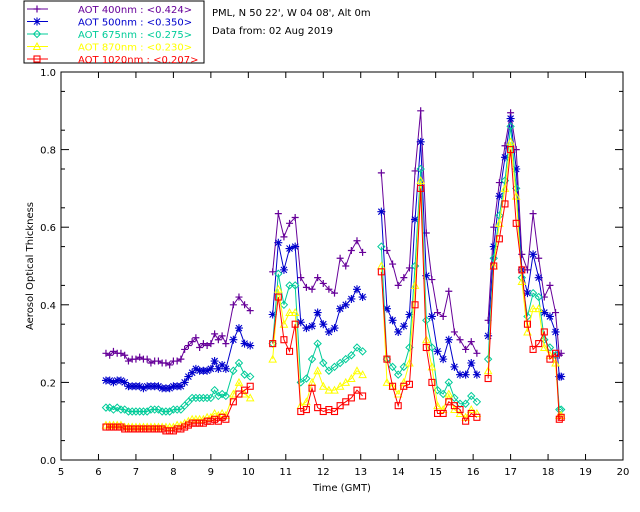 This screenshot has height=512, width=640. I want to click on x-tick-label: 5, so click(61, 472).